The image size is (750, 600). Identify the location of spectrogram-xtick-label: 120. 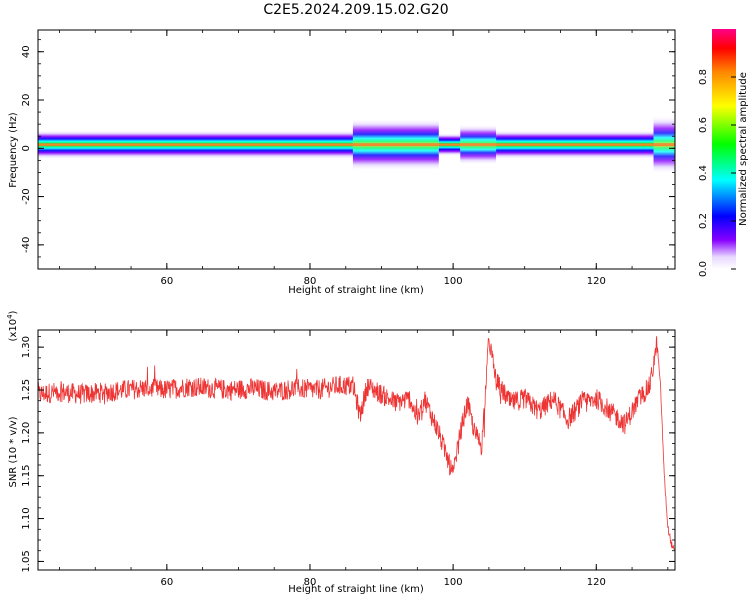
(596, 281).